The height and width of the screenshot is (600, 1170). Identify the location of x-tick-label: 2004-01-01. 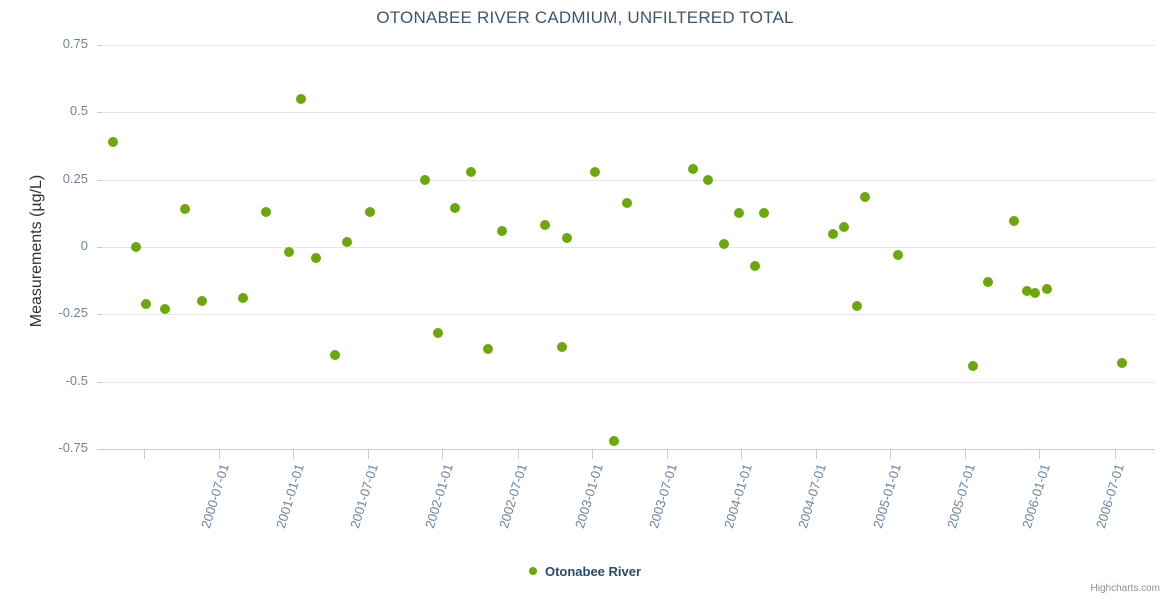
(737, 496).